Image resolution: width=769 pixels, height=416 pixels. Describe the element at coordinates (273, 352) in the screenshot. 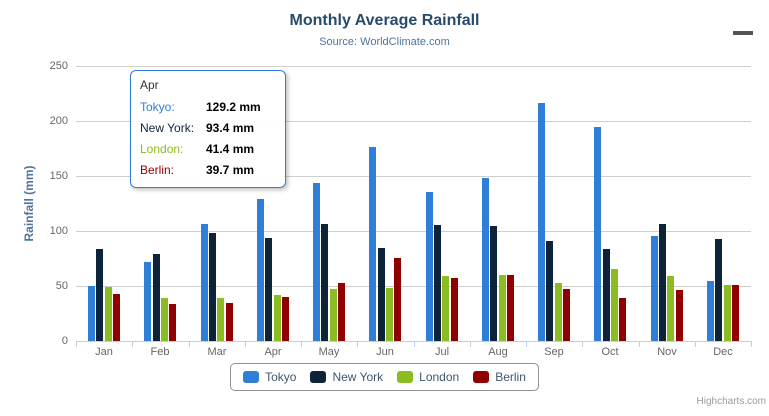

I see `x-axis-label-apr: Apr` at that location.